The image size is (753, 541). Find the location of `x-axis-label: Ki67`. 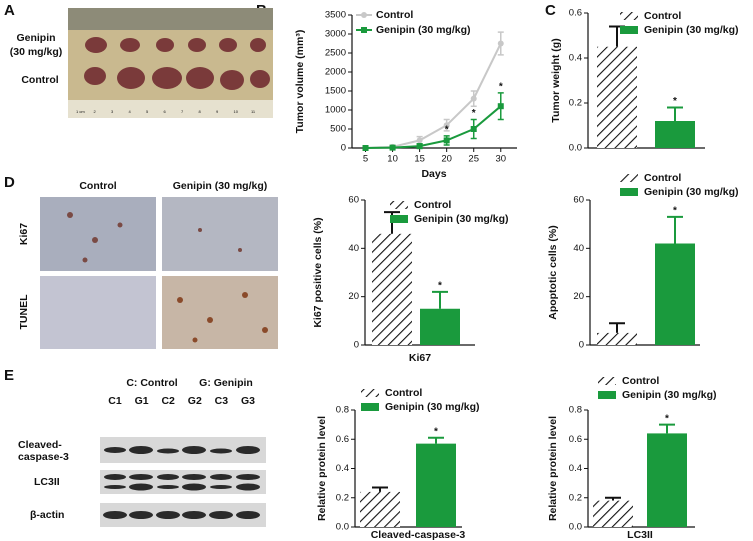

x-axis-label: Ki67 is located at coordinates (420, 358).